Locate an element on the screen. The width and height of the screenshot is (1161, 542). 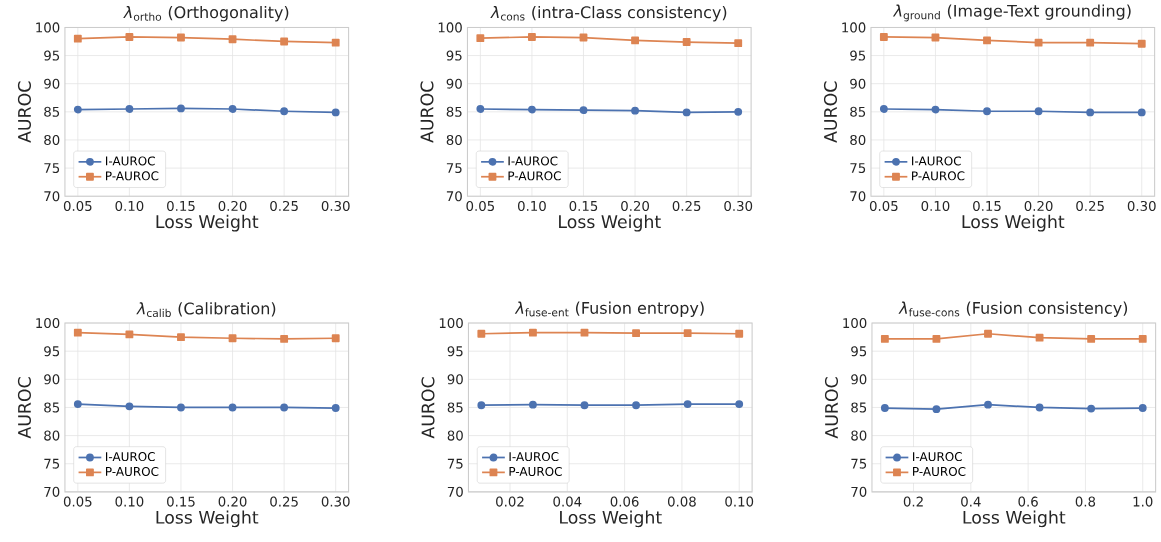
chart-title: λ$_{fuse-cons}$ (Fusion consistency) is located at coordinates (1013, 309).